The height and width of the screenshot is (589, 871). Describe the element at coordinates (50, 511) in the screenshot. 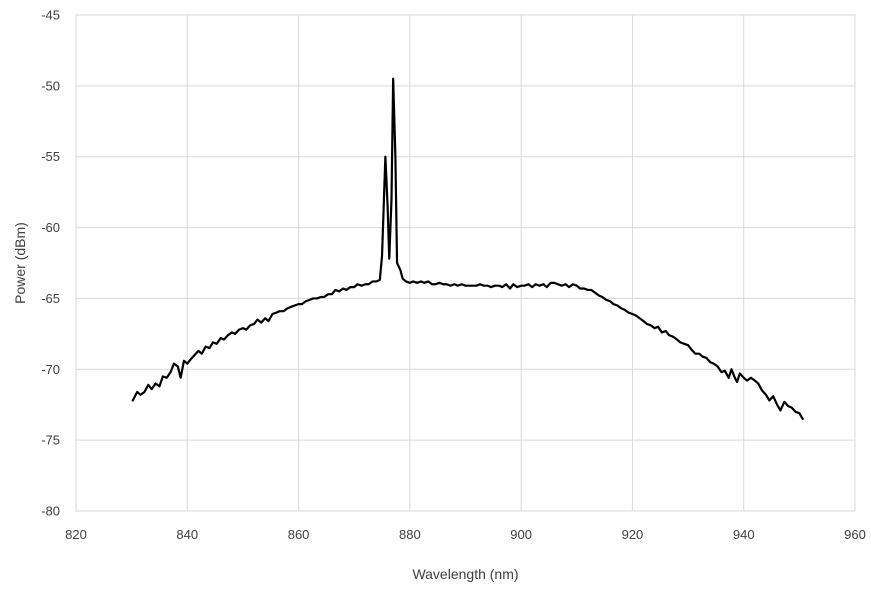

I see `y-tick-label: -80` at that location.